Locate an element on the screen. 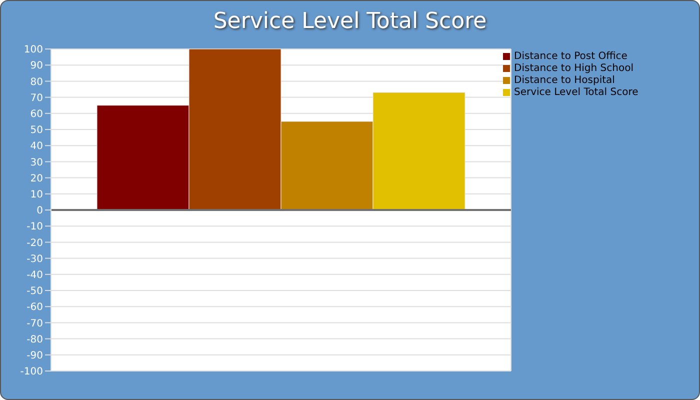 This screenshot has width=700, height=400. y-tick-label: -70 is located at coordinates (34, 324).